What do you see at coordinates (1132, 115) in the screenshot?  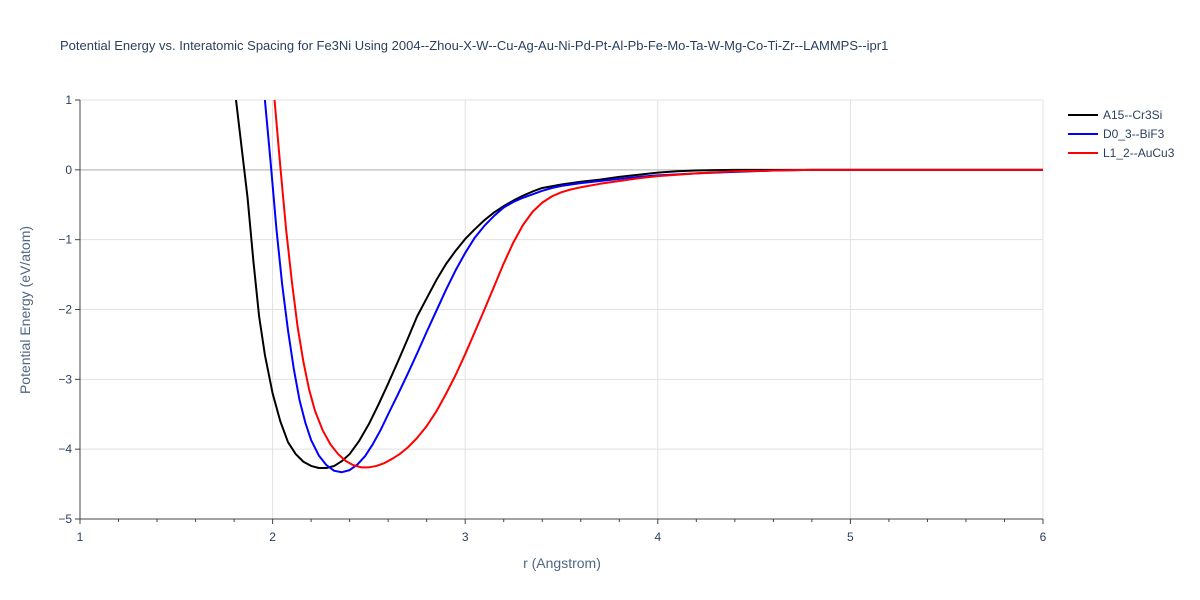 I see `legend-label: A15--Cr3Si` at bounding box center [1132, 115].